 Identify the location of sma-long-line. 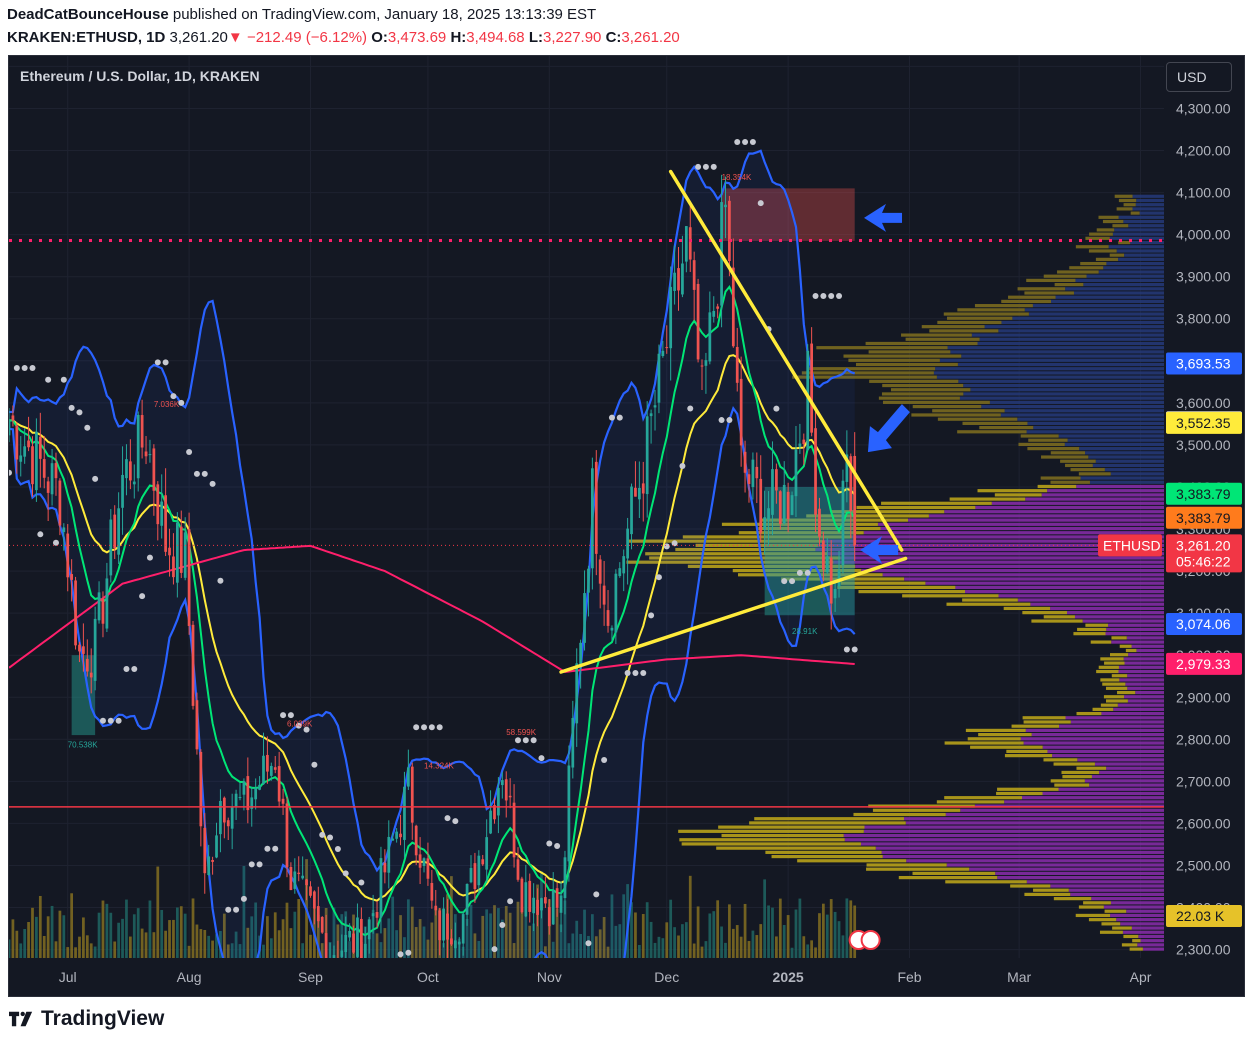
(432, 609).